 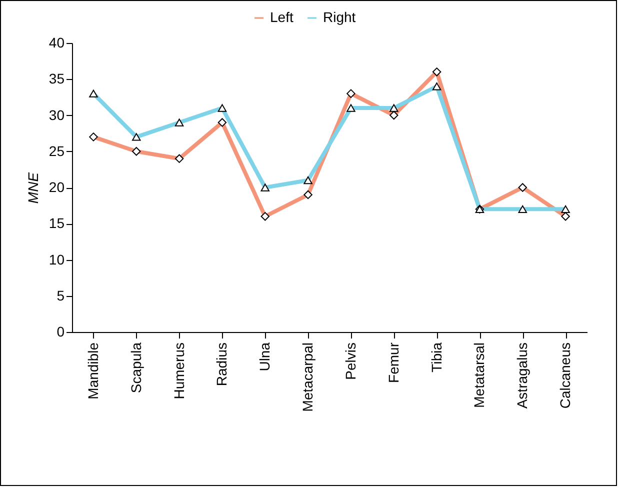 What do you see at coordinates (56, 223) in the screenshot?
I see `y-tick-label: 15` at bounding box center [56, 223].